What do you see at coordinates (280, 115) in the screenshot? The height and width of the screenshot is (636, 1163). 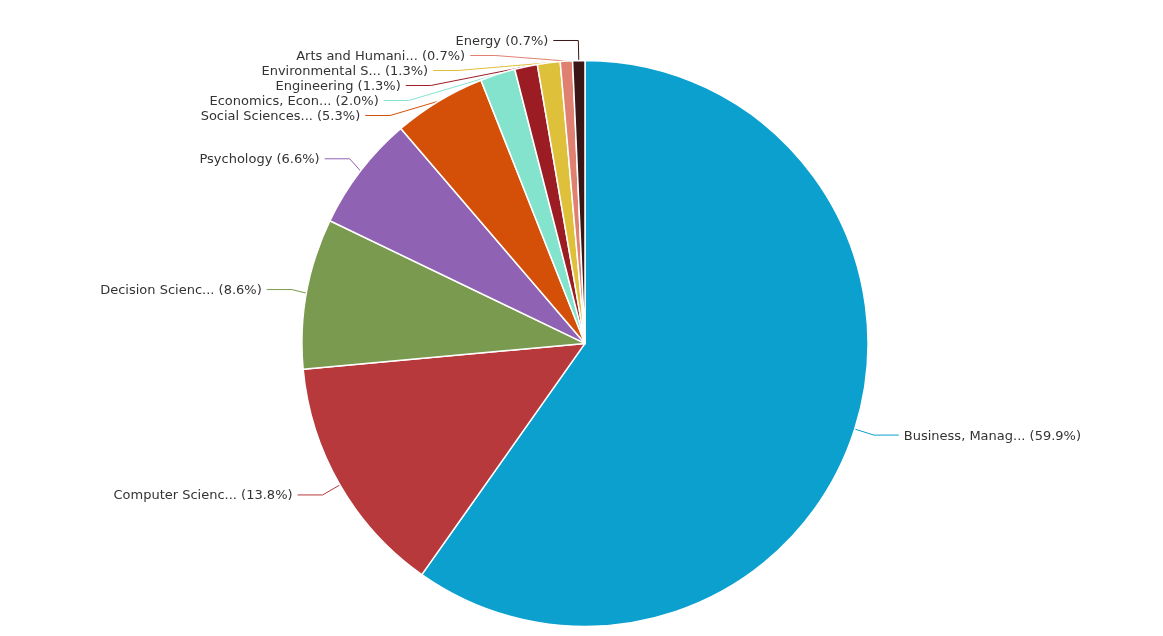 I see `slice-label: Social Sciences... (5.3%)` at bounding box center [280, 115].